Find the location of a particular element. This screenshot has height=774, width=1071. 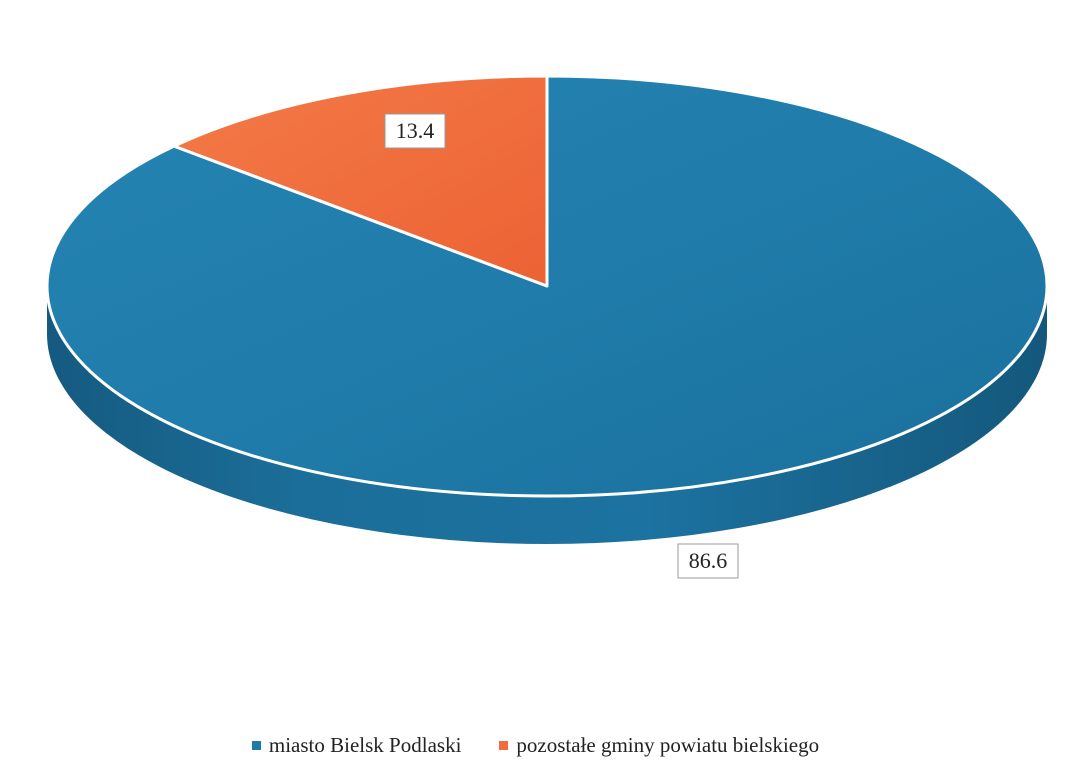

legend-item-miasto: miasto Bielsk Podlaski is located at coordinates (356, 745).